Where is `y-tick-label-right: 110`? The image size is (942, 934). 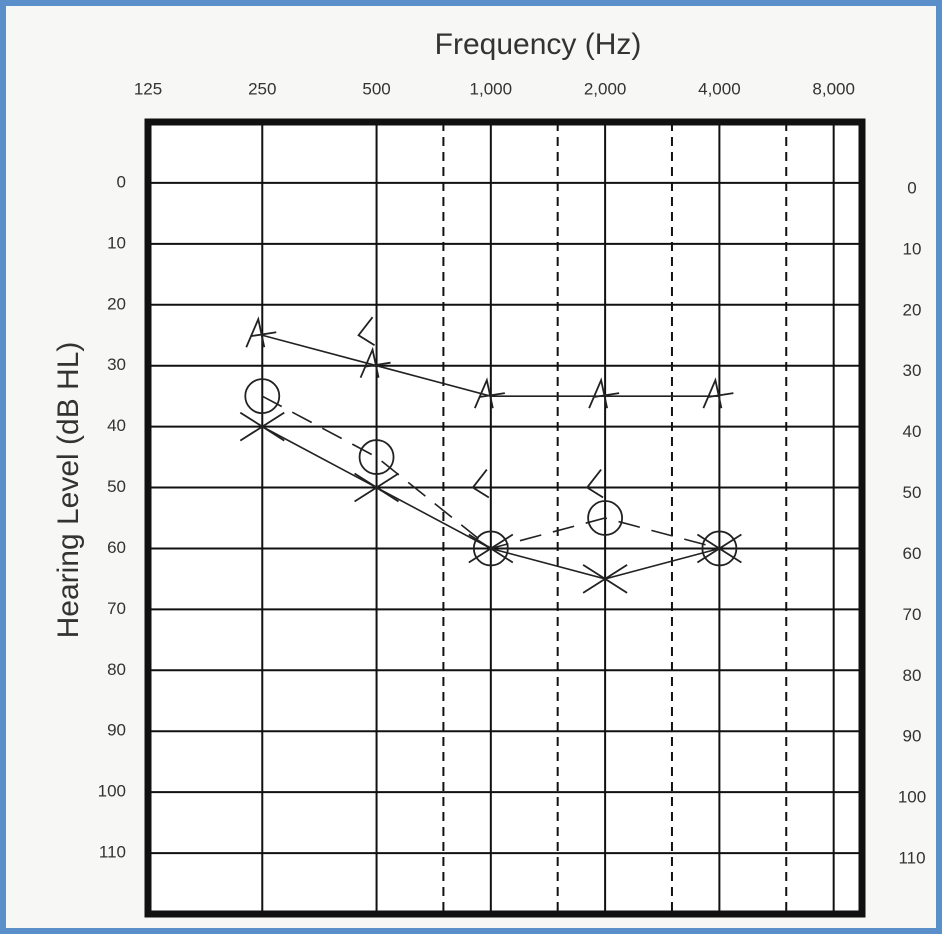
y-tick-label-right: 110 is located at coordinates (911, 858).